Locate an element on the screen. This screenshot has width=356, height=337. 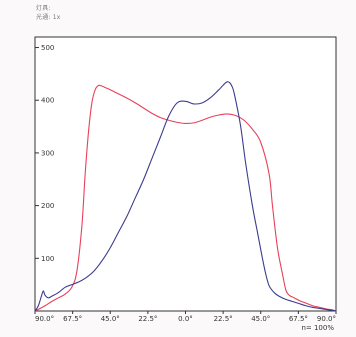
x-tick-label: 0.0° is located at coordinates (185, 319).